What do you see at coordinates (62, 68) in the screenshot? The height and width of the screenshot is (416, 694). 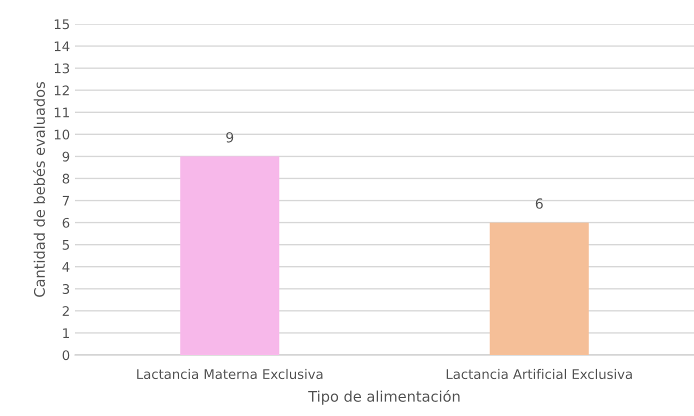 I see `y-tick-label: 13` at bounding box center [62, 68].